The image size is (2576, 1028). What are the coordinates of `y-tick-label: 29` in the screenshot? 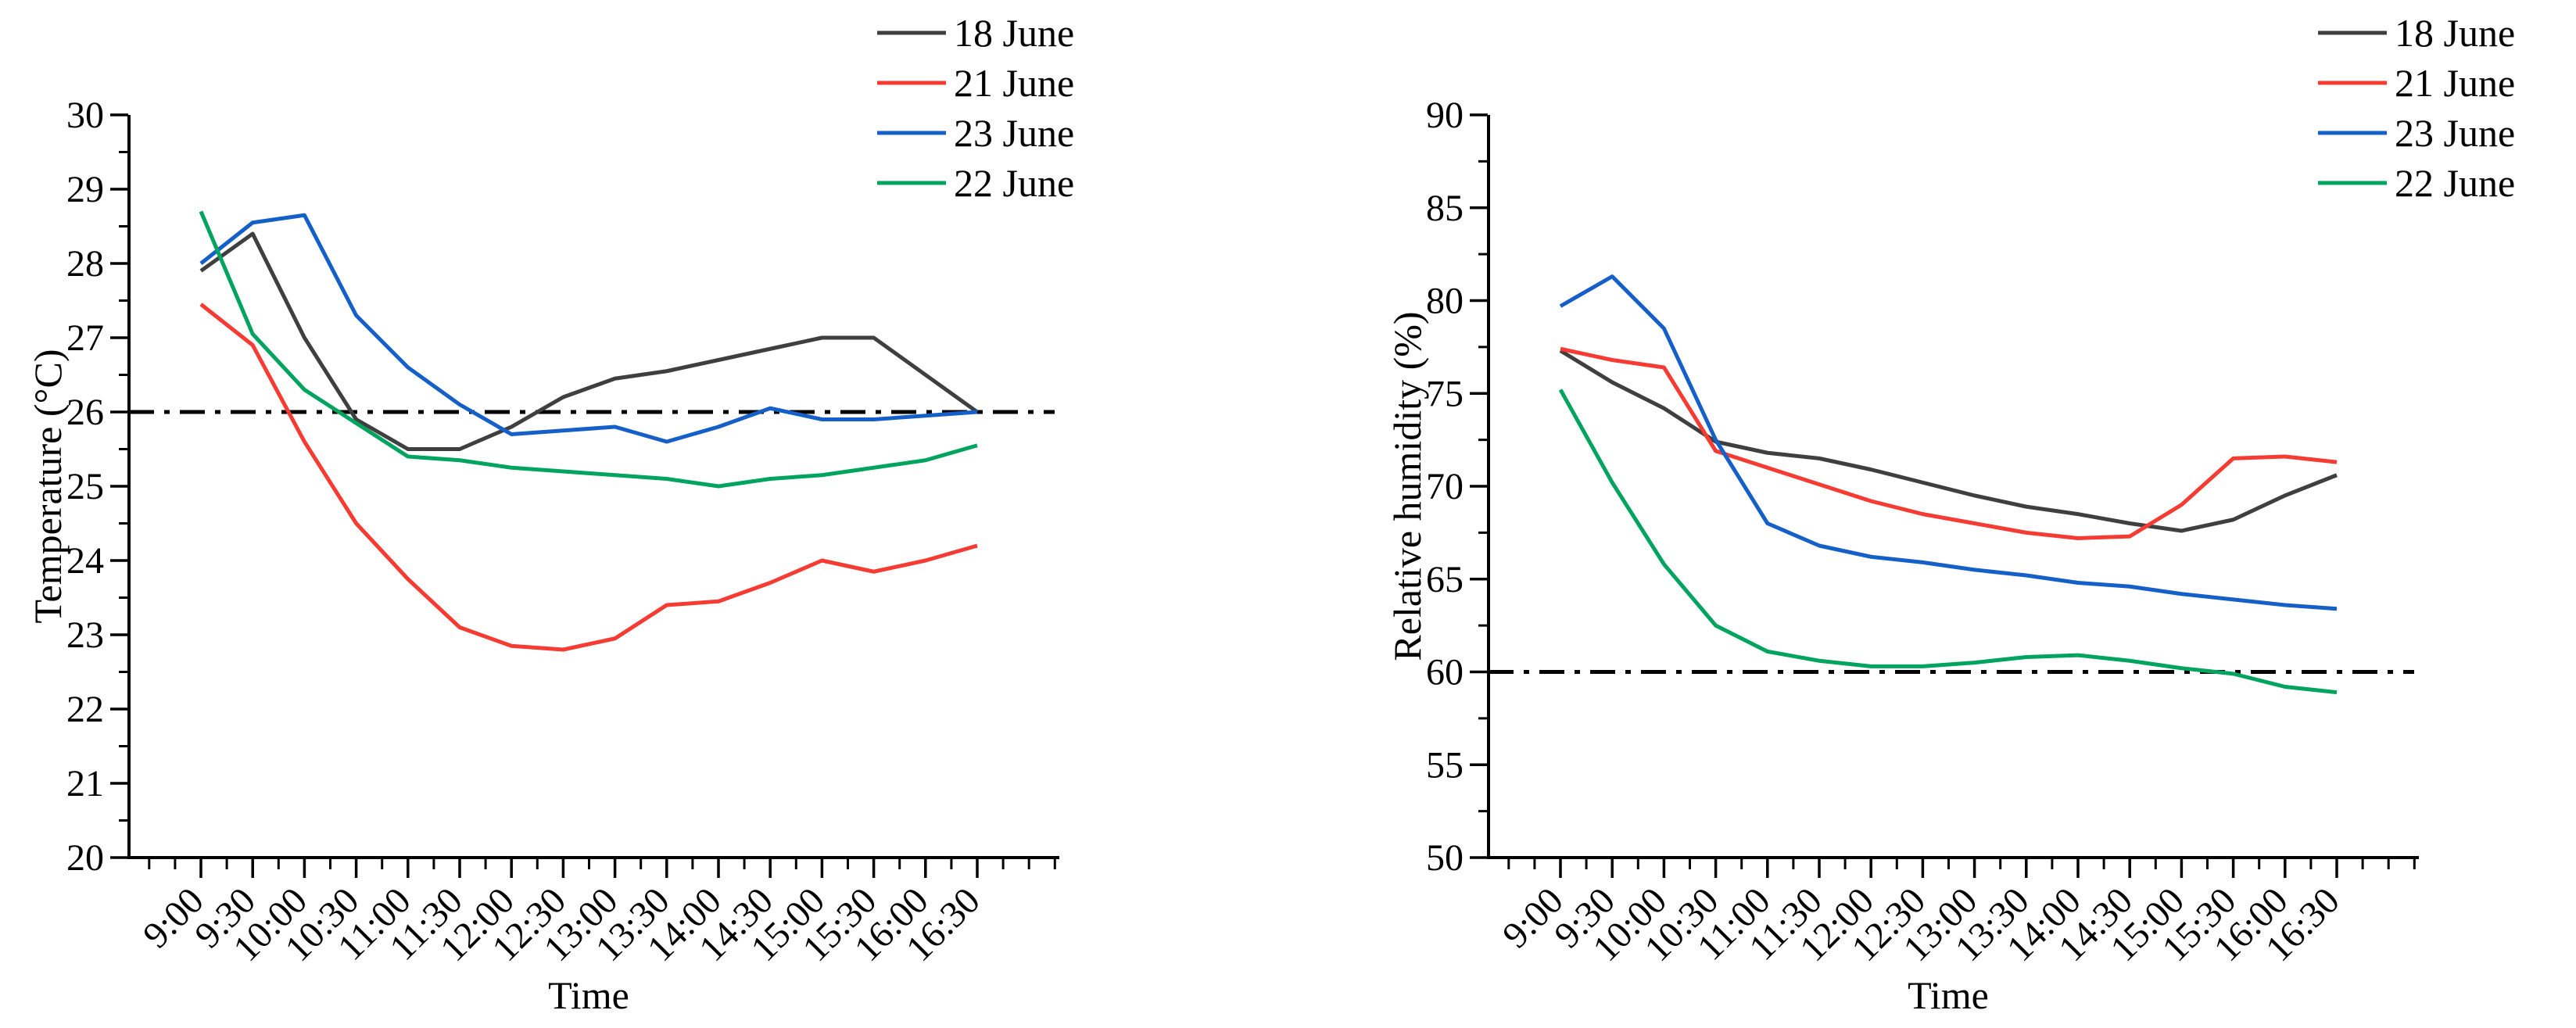 It's located at (85, 189).